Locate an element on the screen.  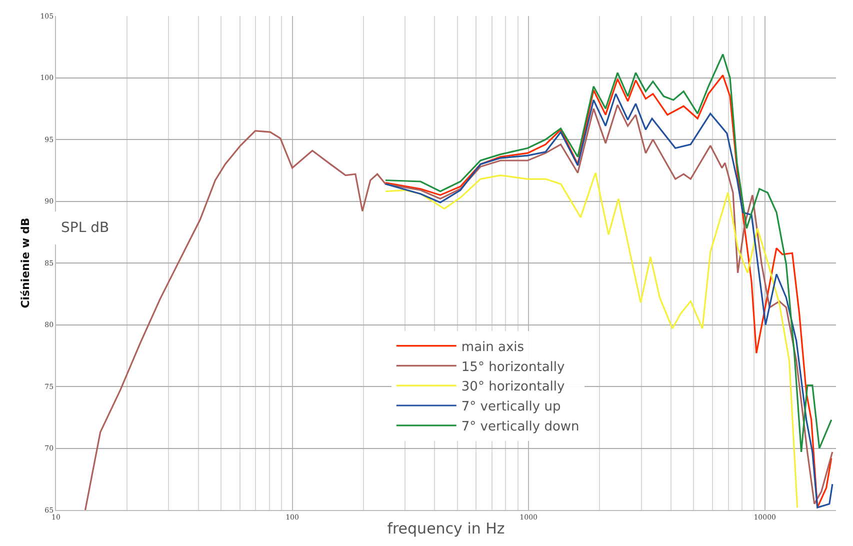
x-axis-title: frequency in Hz is located at coordinates (446, 528).